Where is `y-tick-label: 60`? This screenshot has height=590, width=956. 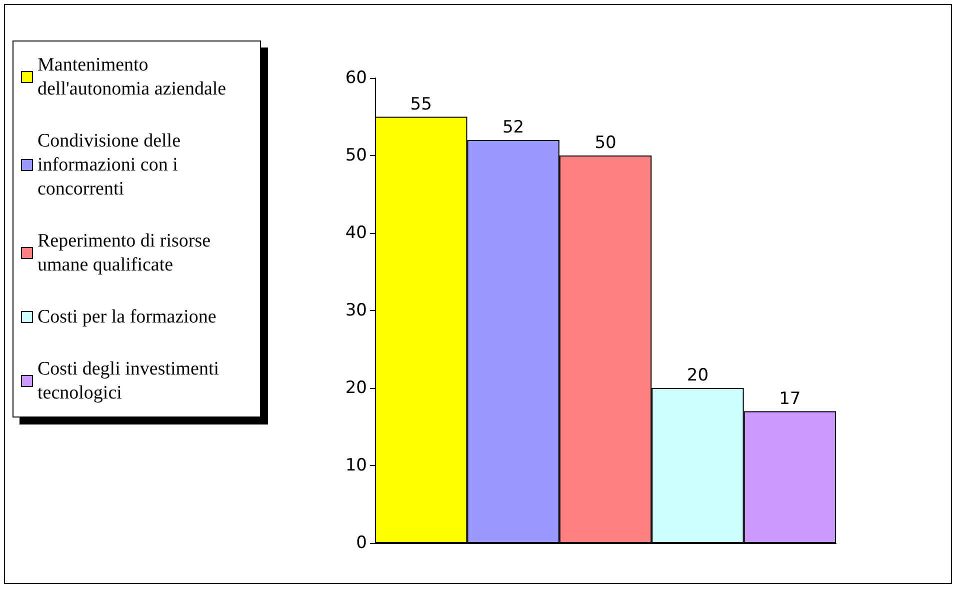 y-tick-label: 60 is located at coordinates (356, 78).